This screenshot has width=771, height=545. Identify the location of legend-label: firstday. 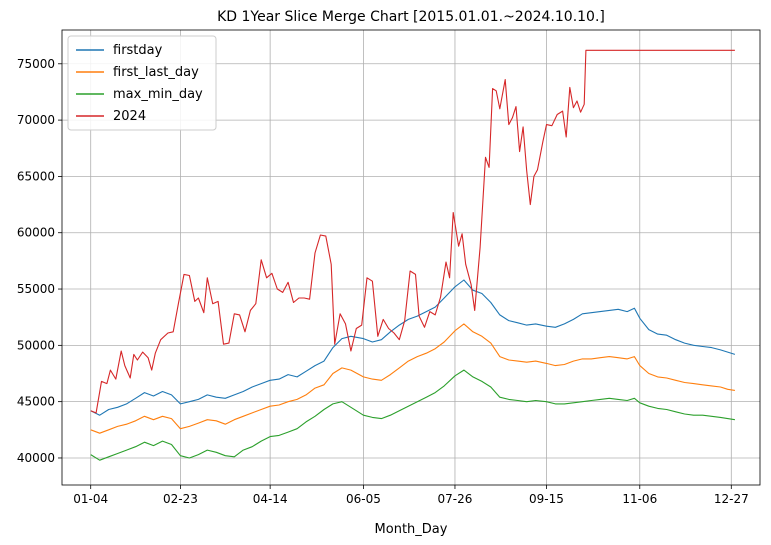
(138, 50).